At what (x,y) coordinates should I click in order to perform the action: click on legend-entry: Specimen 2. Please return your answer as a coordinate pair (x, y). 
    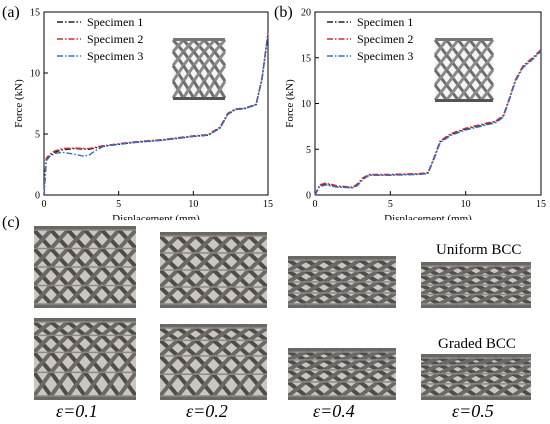
    Looking at the image, I should click on (115, 39).